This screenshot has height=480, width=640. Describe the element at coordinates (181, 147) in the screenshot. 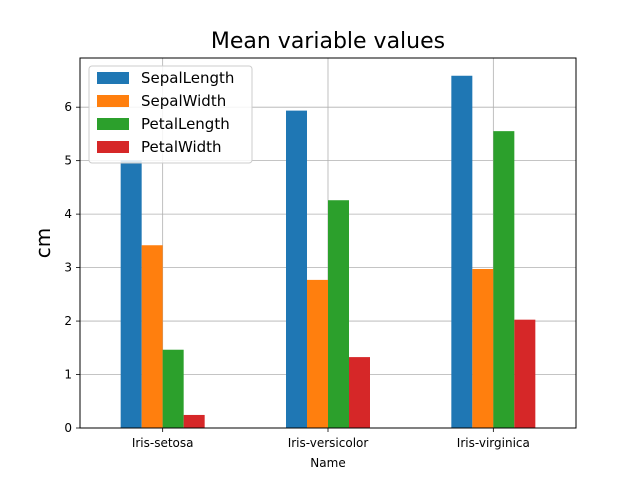

I see `legend-label: PetalWidth` at that location.